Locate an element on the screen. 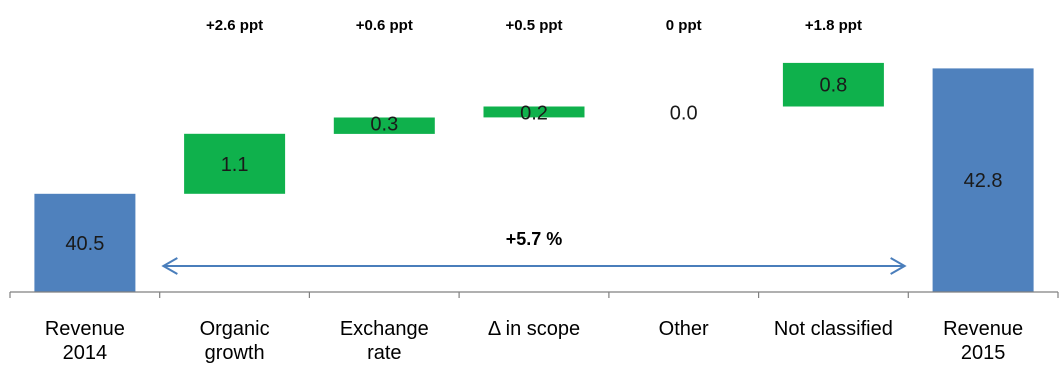  total-growth-label: +5.7 % is located at coordinates (534, 239).